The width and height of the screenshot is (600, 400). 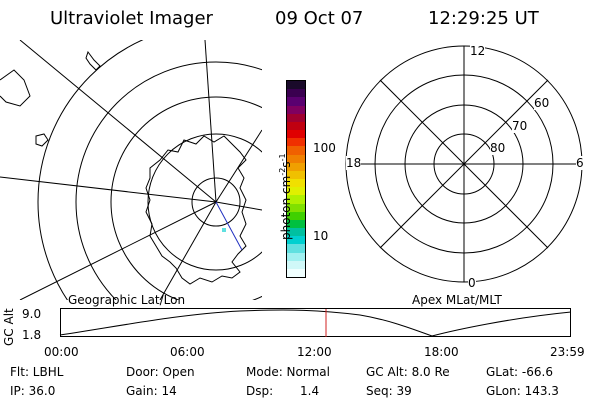 I want to click on x-tick-0000: 00:00, so click(x=61, y=352).